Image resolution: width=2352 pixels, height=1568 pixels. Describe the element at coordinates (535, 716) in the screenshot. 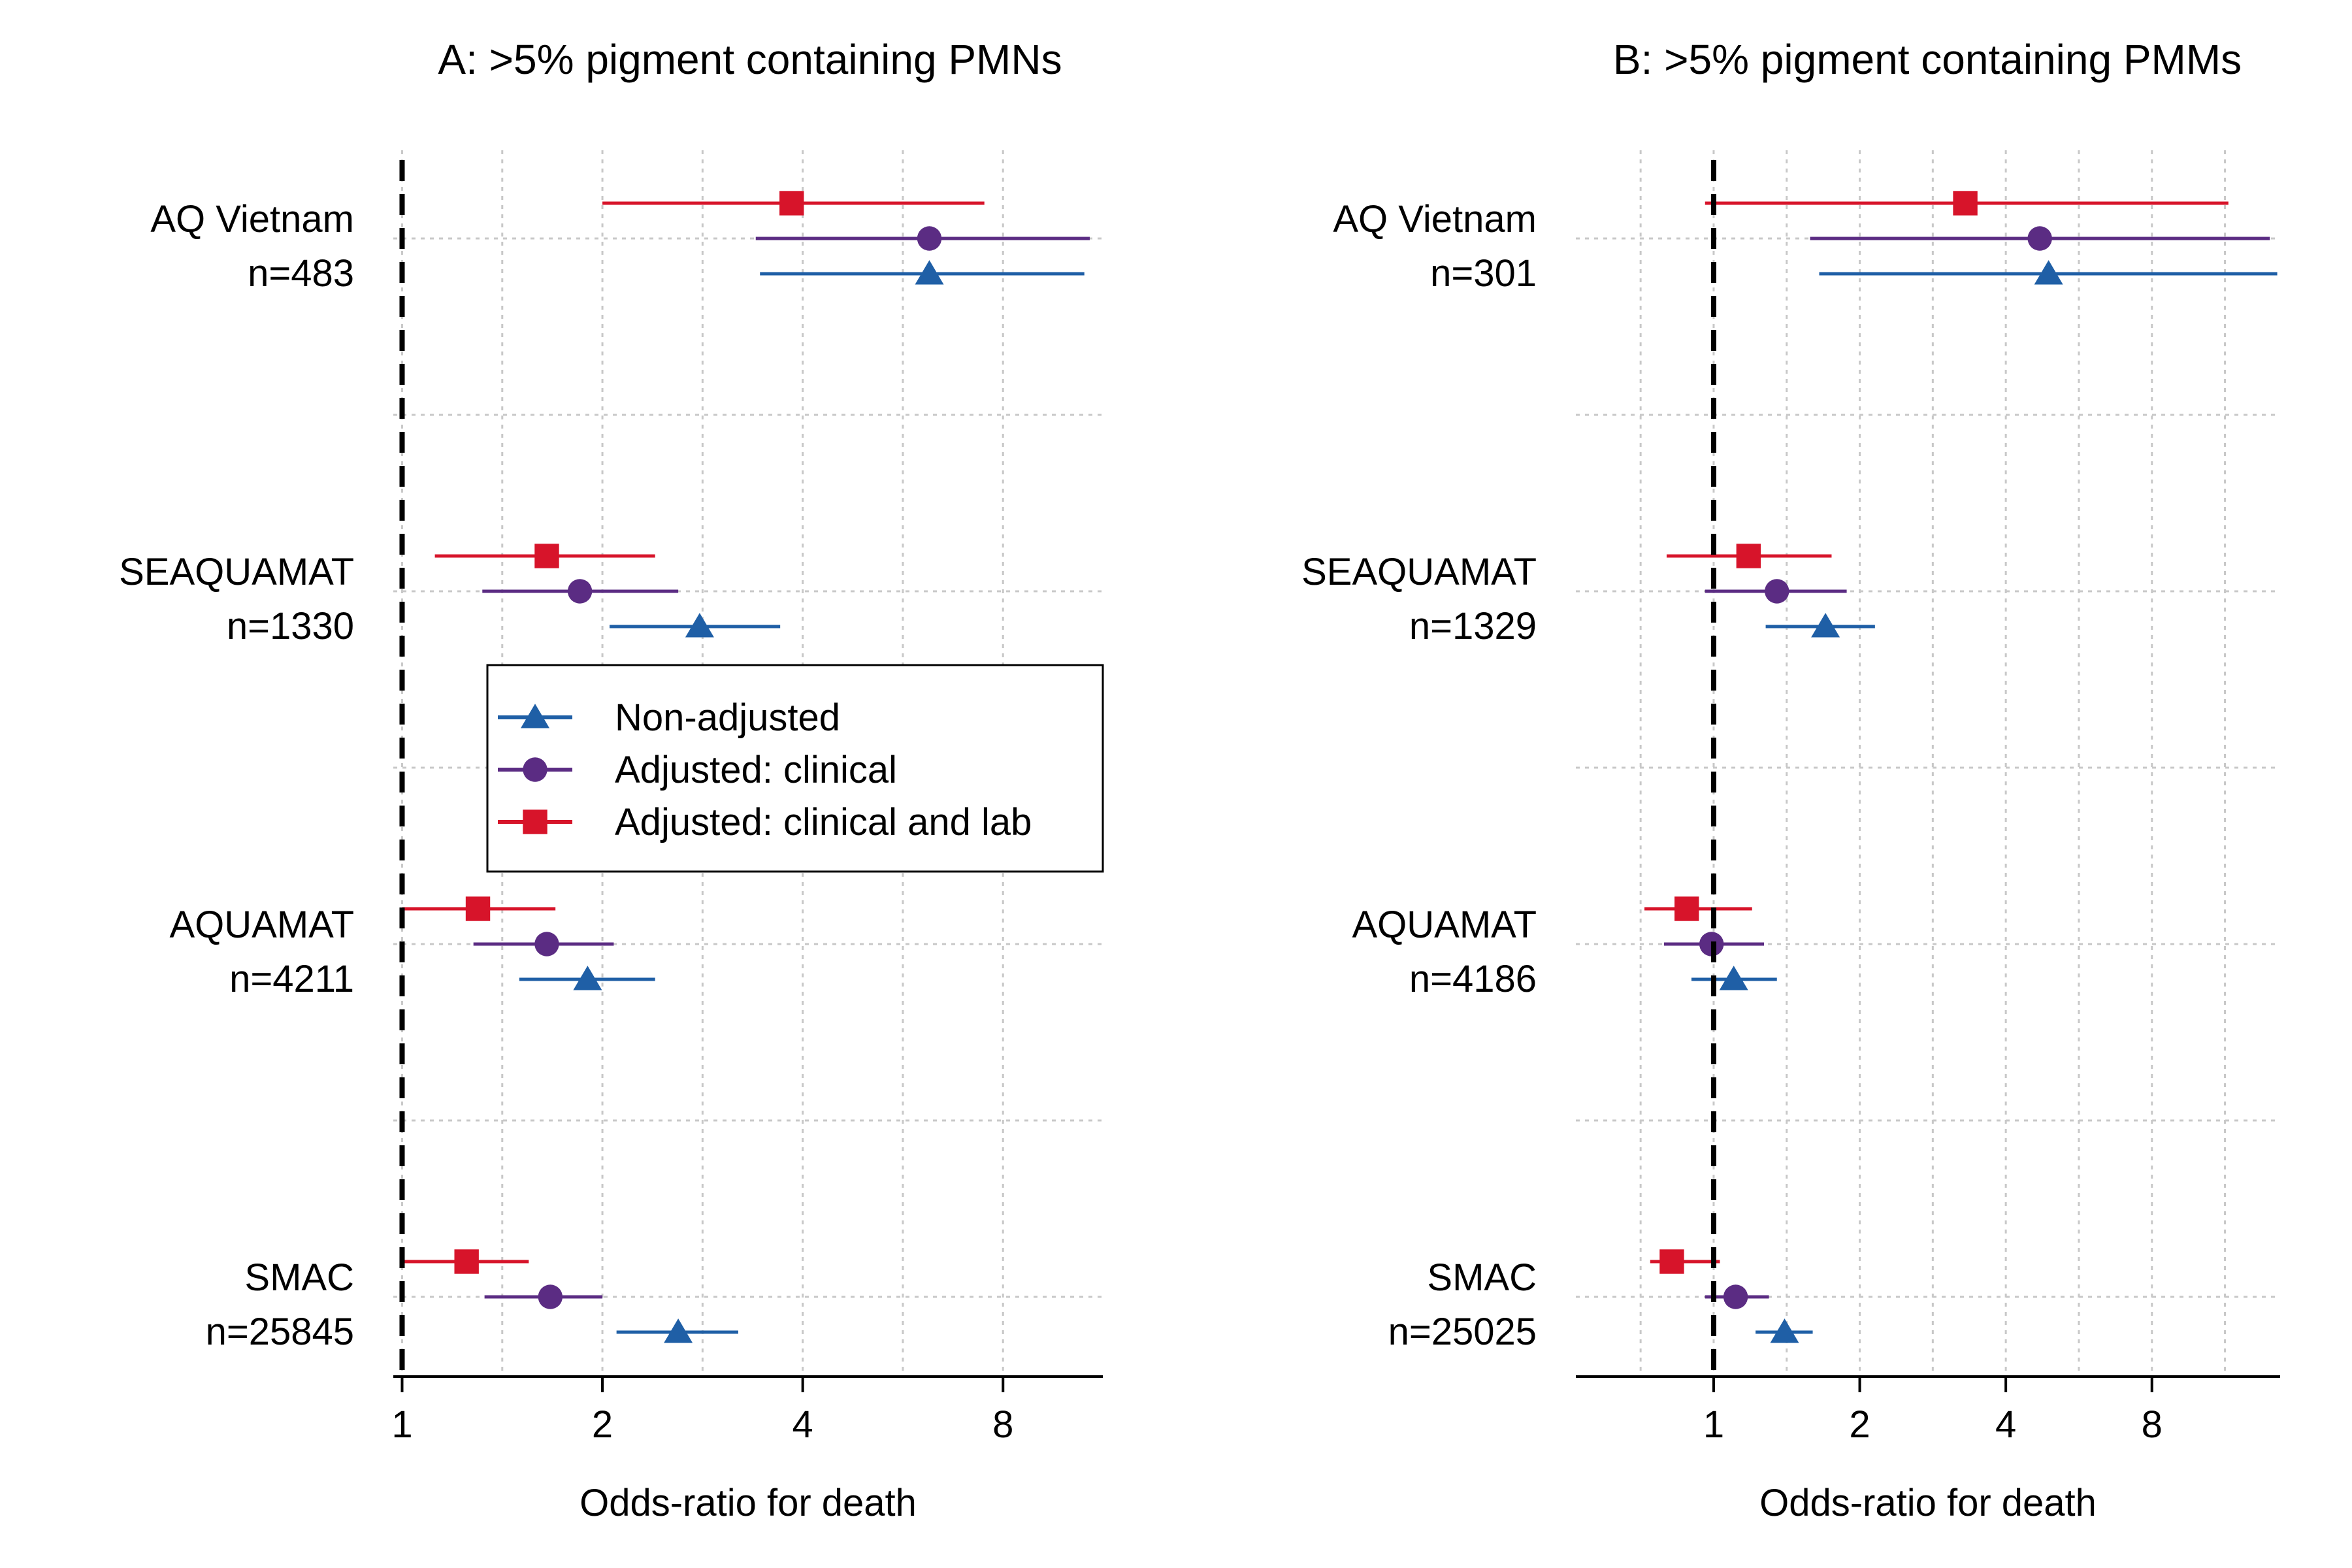

I see `legend-swatch-triangle` at that location.